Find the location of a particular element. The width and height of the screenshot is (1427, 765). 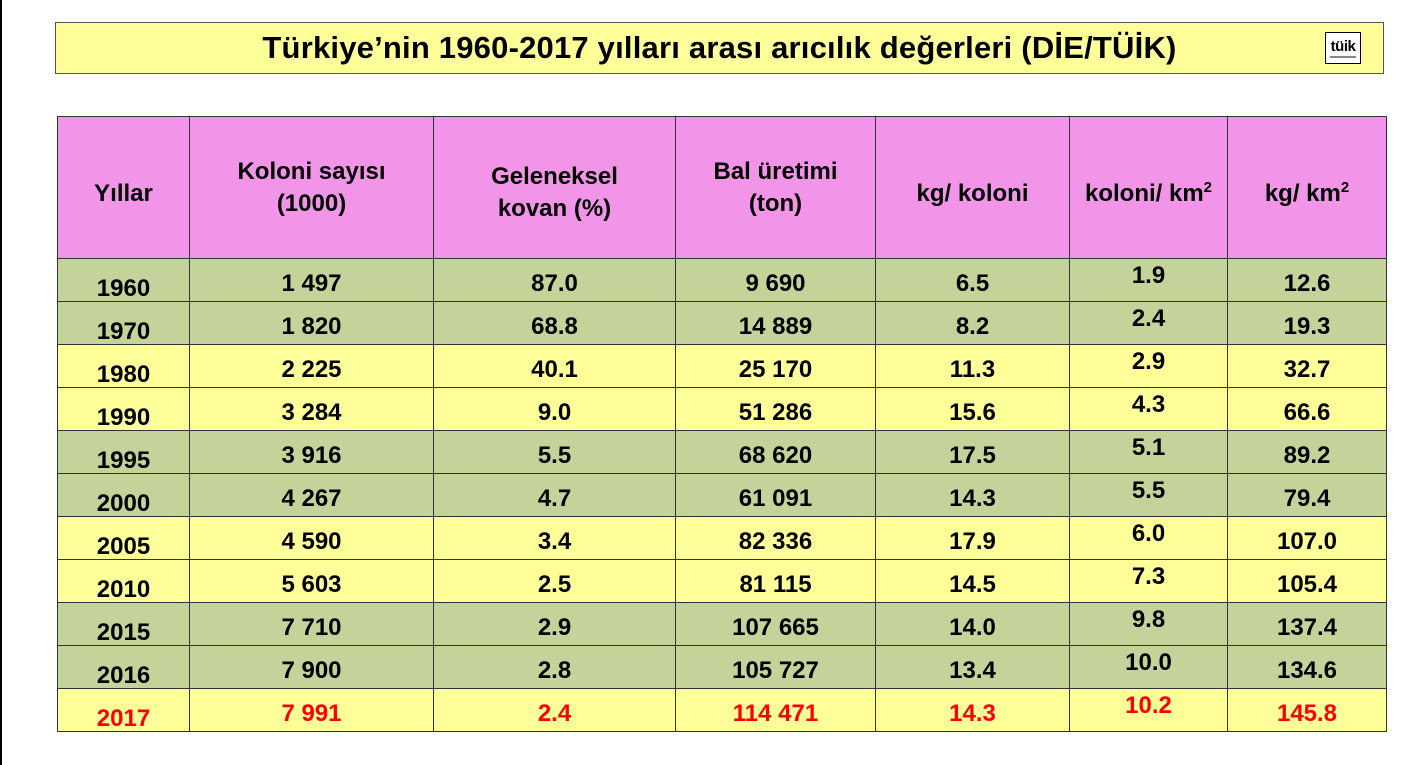

cell-colonies: 1 820 is located at coordinates (311, 323).